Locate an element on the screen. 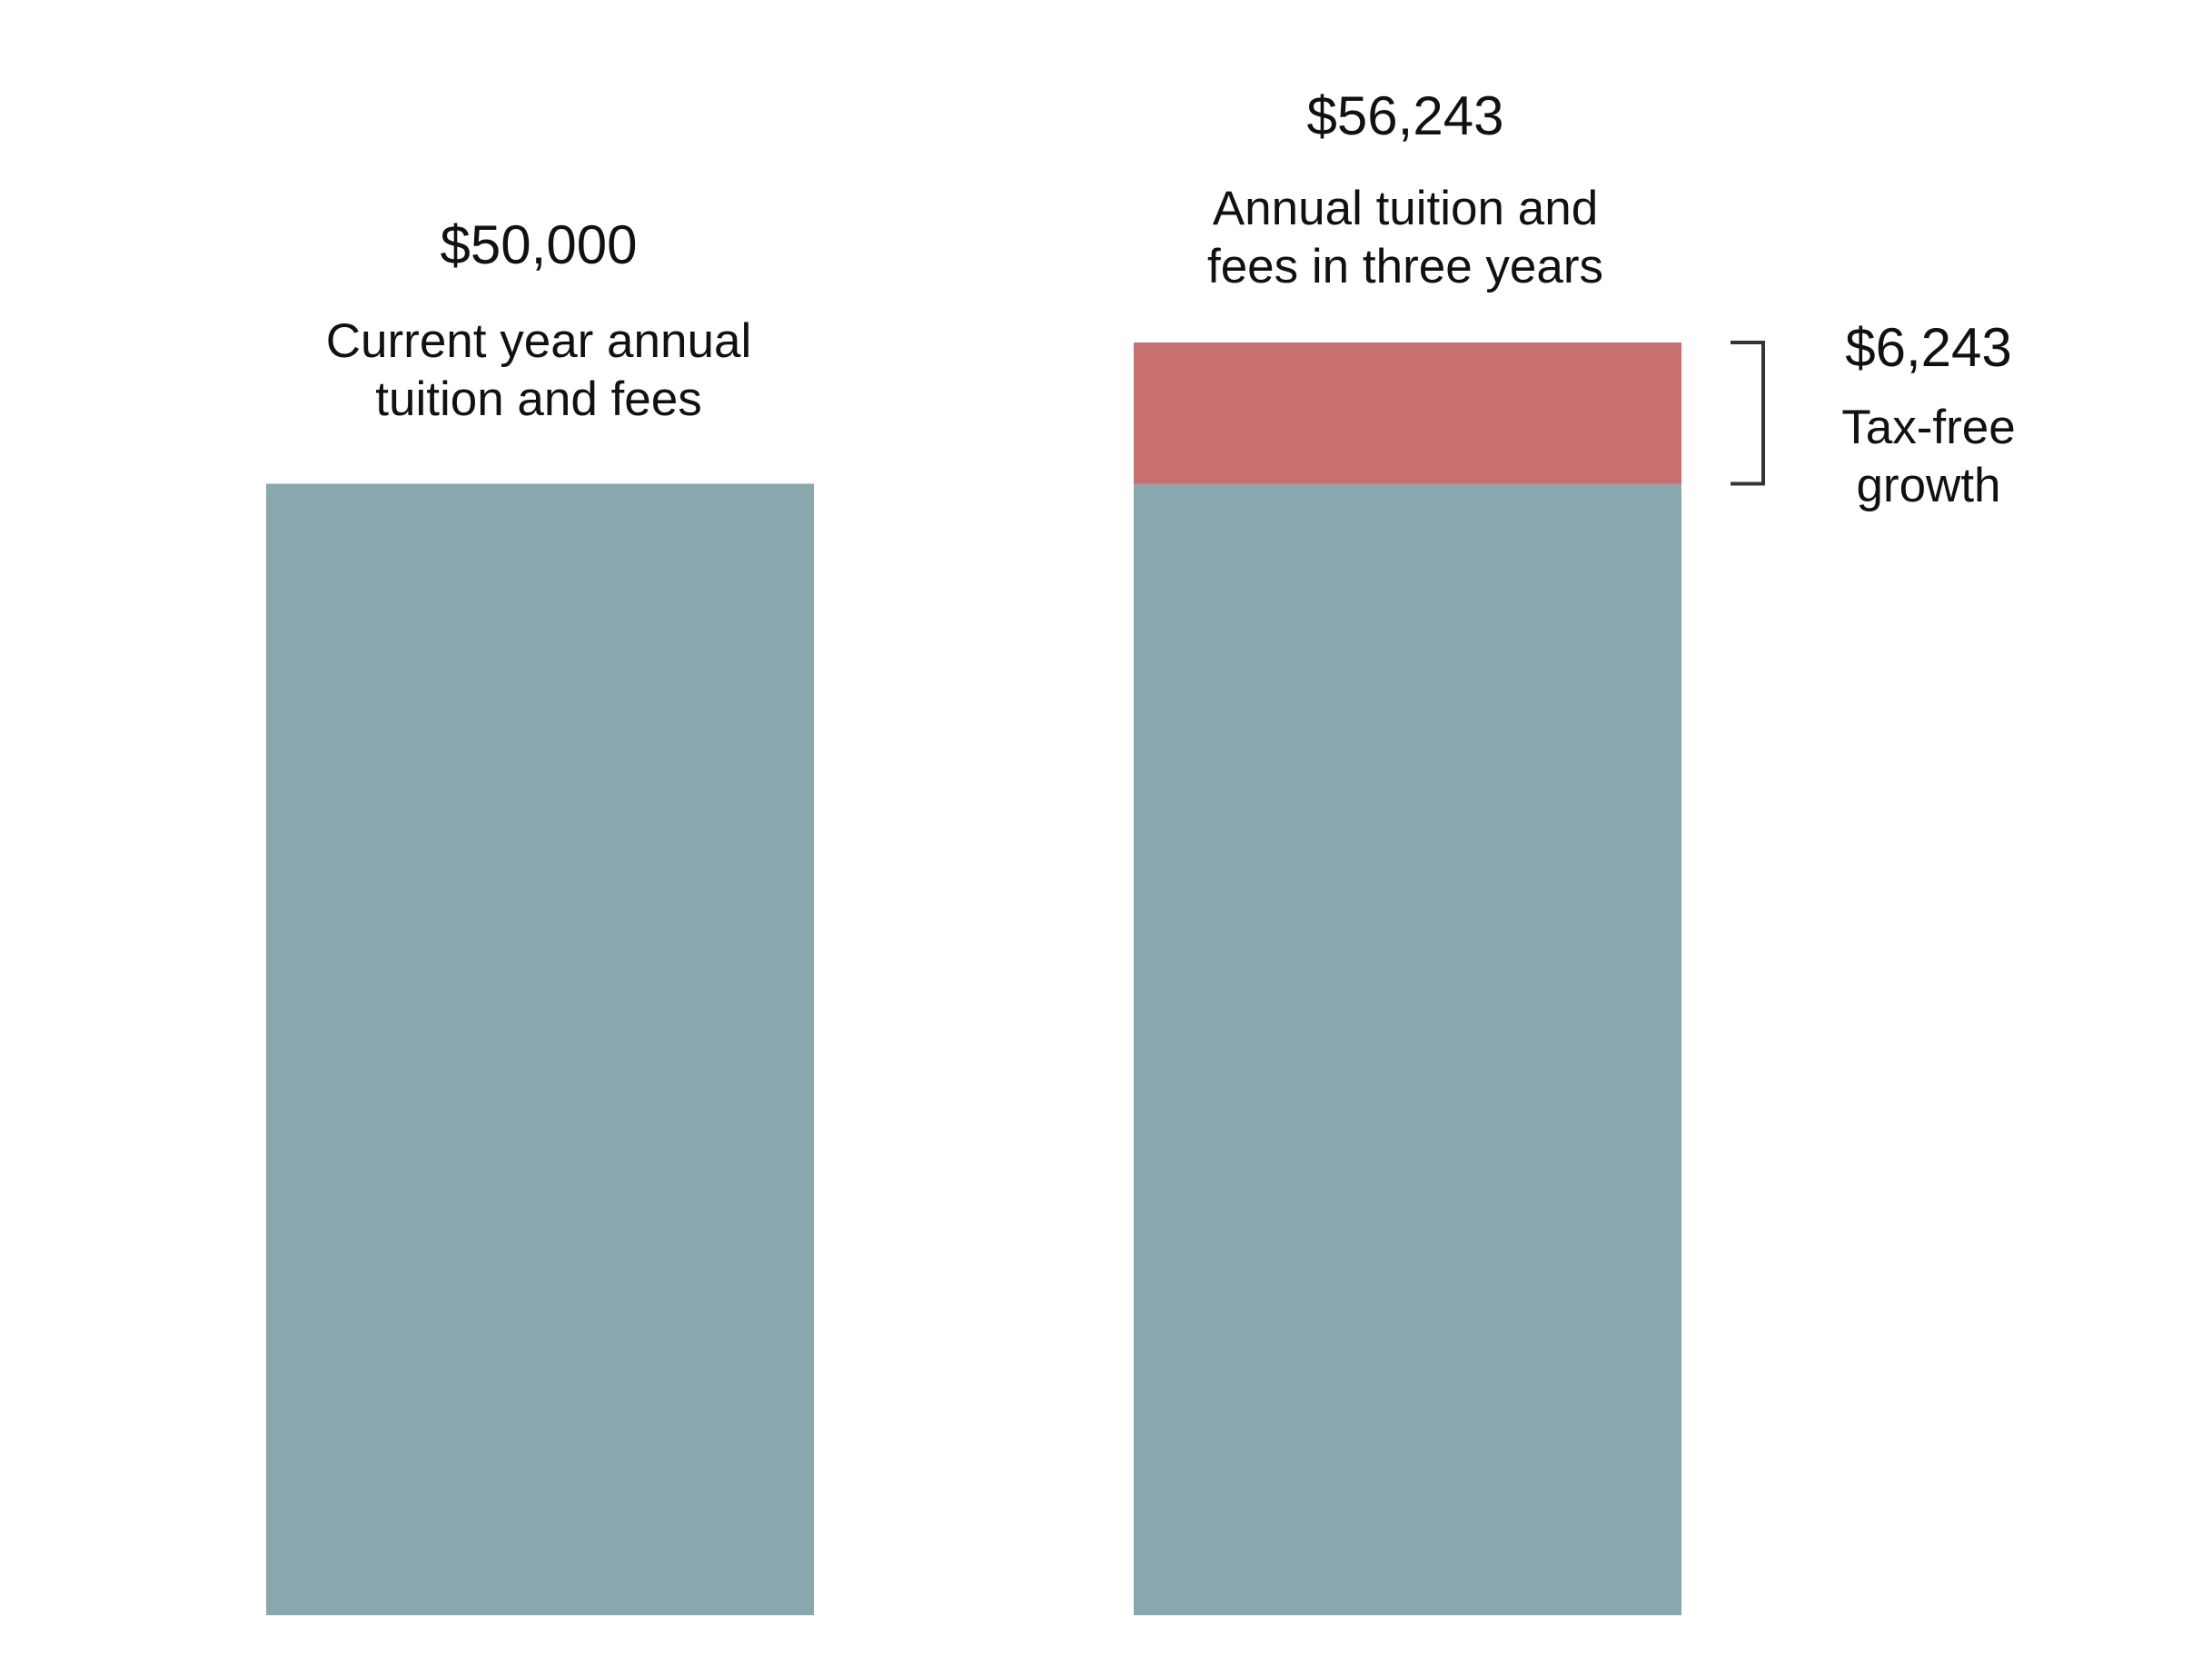 Image resolution: width=2212 pixels, height=1677 pixels. bar-2-value-label: $56,243 is located at coordinates (1405, 115).